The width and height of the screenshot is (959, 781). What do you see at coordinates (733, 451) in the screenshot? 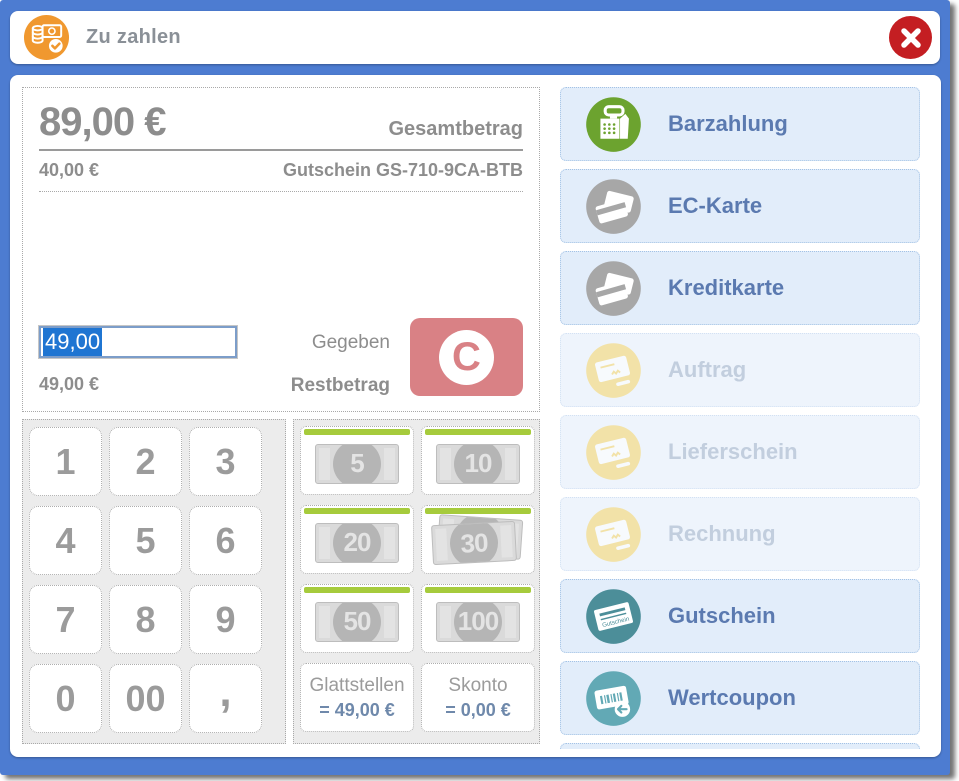
I see `payment-method-label: Lieferschein` at bounding box center [733, 451].